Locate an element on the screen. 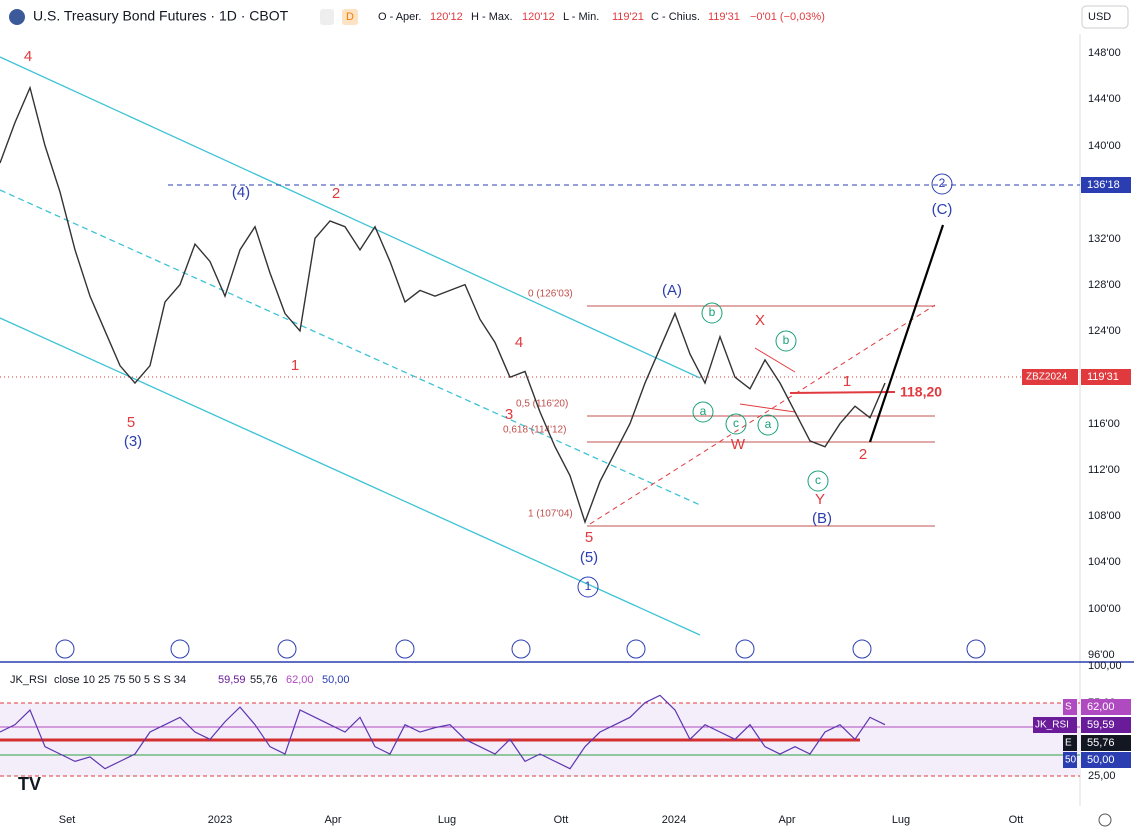 This screenshot has height=836, width=1134. price-axis-label: 96'00 is located at coordinates (1101, 655).